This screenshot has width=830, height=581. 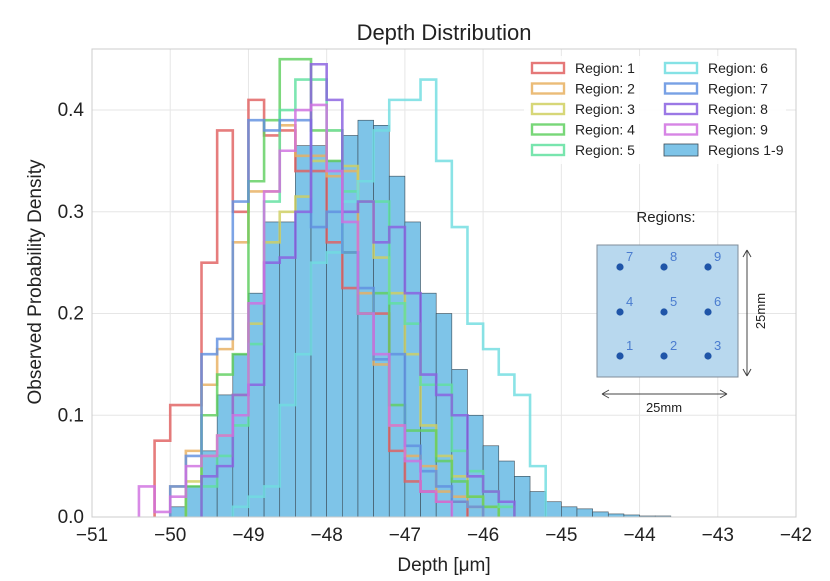 I want to click on legend-label: Region: 6, so click(x=738, y=68).